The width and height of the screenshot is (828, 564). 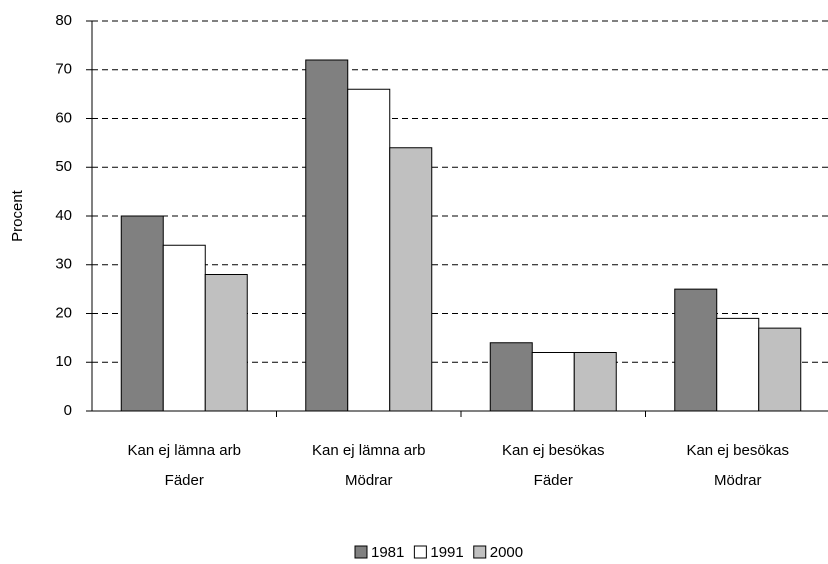 What do you see at coordinates (17, 215) in the screenshot?
I see `y-axis-label: Procent` at bounding box center [17, 215].